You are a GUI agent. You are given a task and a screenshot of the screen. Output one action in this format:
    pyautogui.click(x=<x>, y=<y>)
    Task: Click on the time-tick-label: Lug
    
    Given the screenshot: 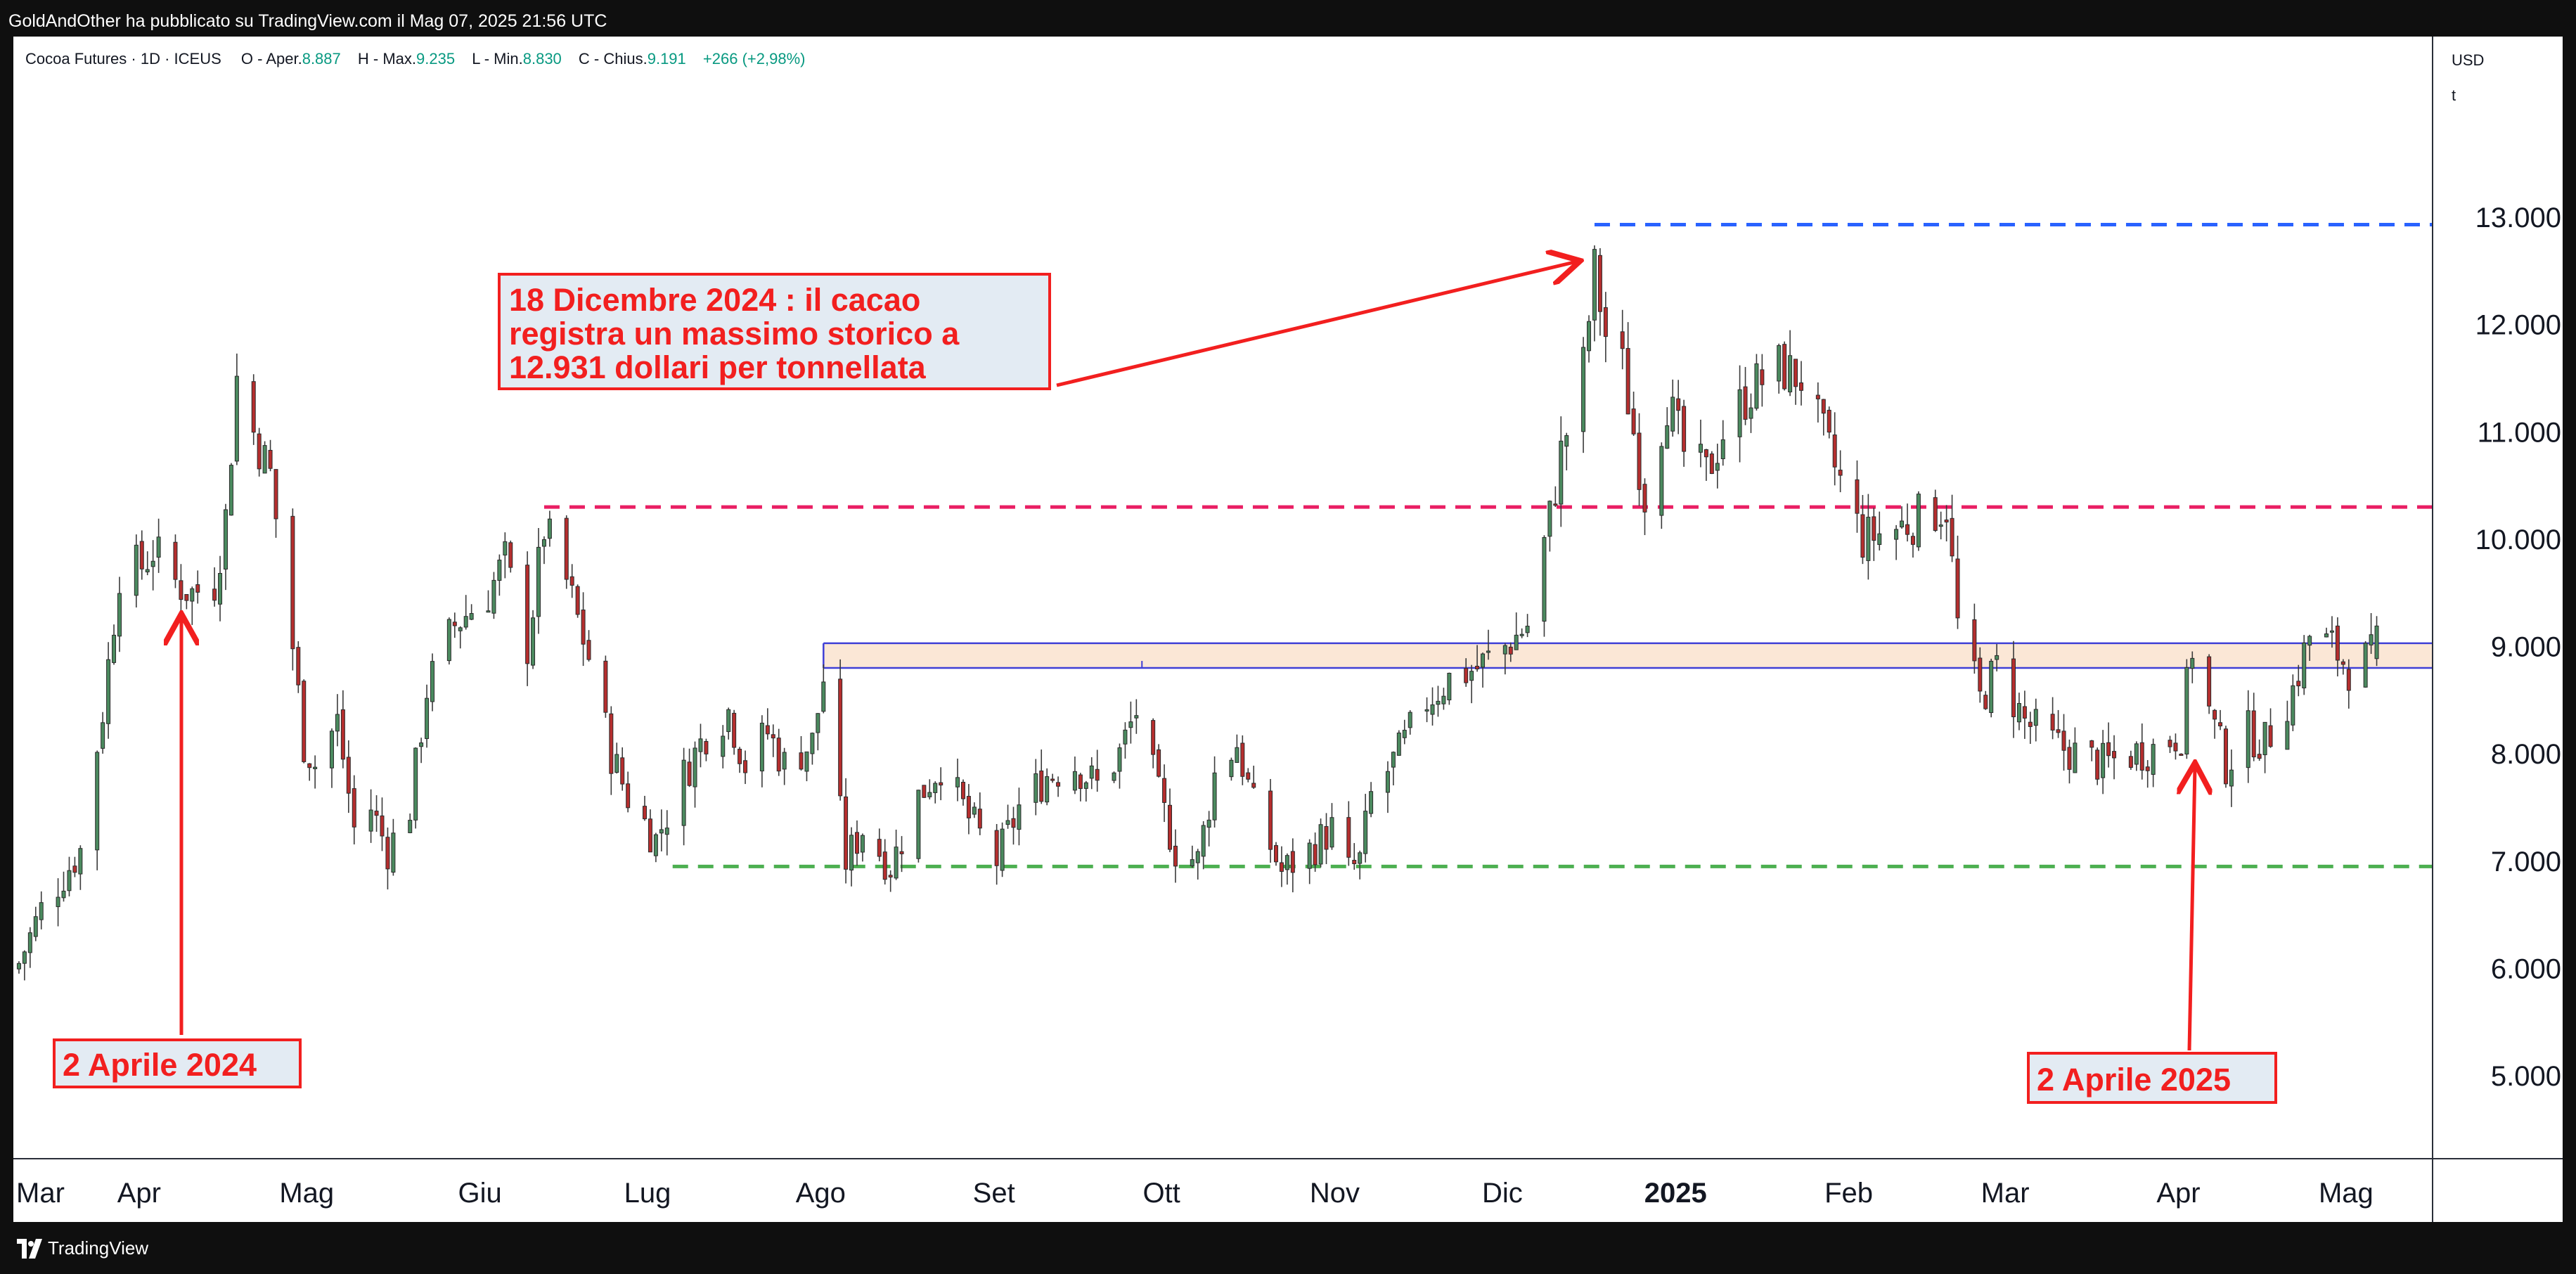 What is the action you would take?
    pyautogui.click(x=647, y=1193)
    